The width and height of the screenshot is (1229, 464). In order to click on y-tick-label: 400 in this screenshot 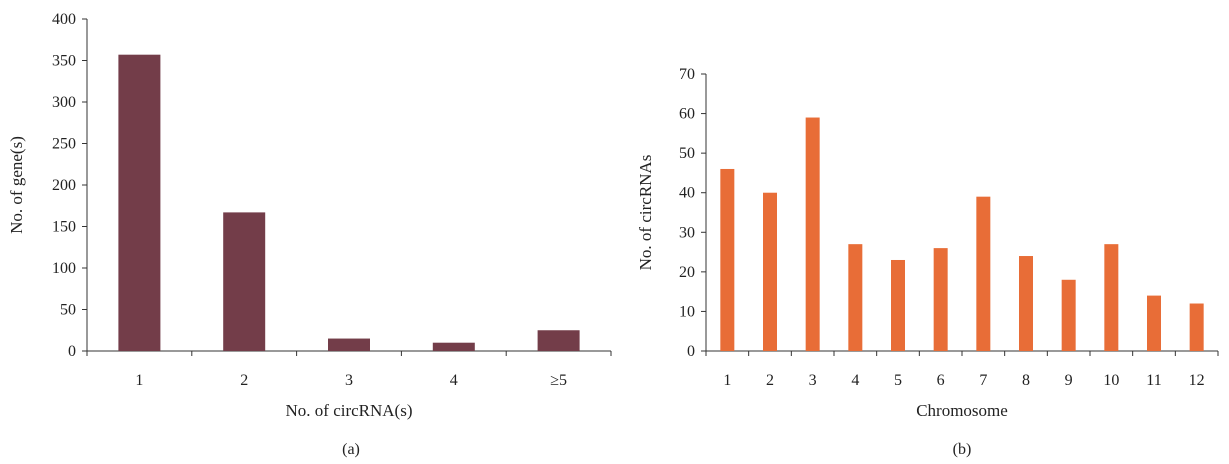, I will do `click(64, 19)`.